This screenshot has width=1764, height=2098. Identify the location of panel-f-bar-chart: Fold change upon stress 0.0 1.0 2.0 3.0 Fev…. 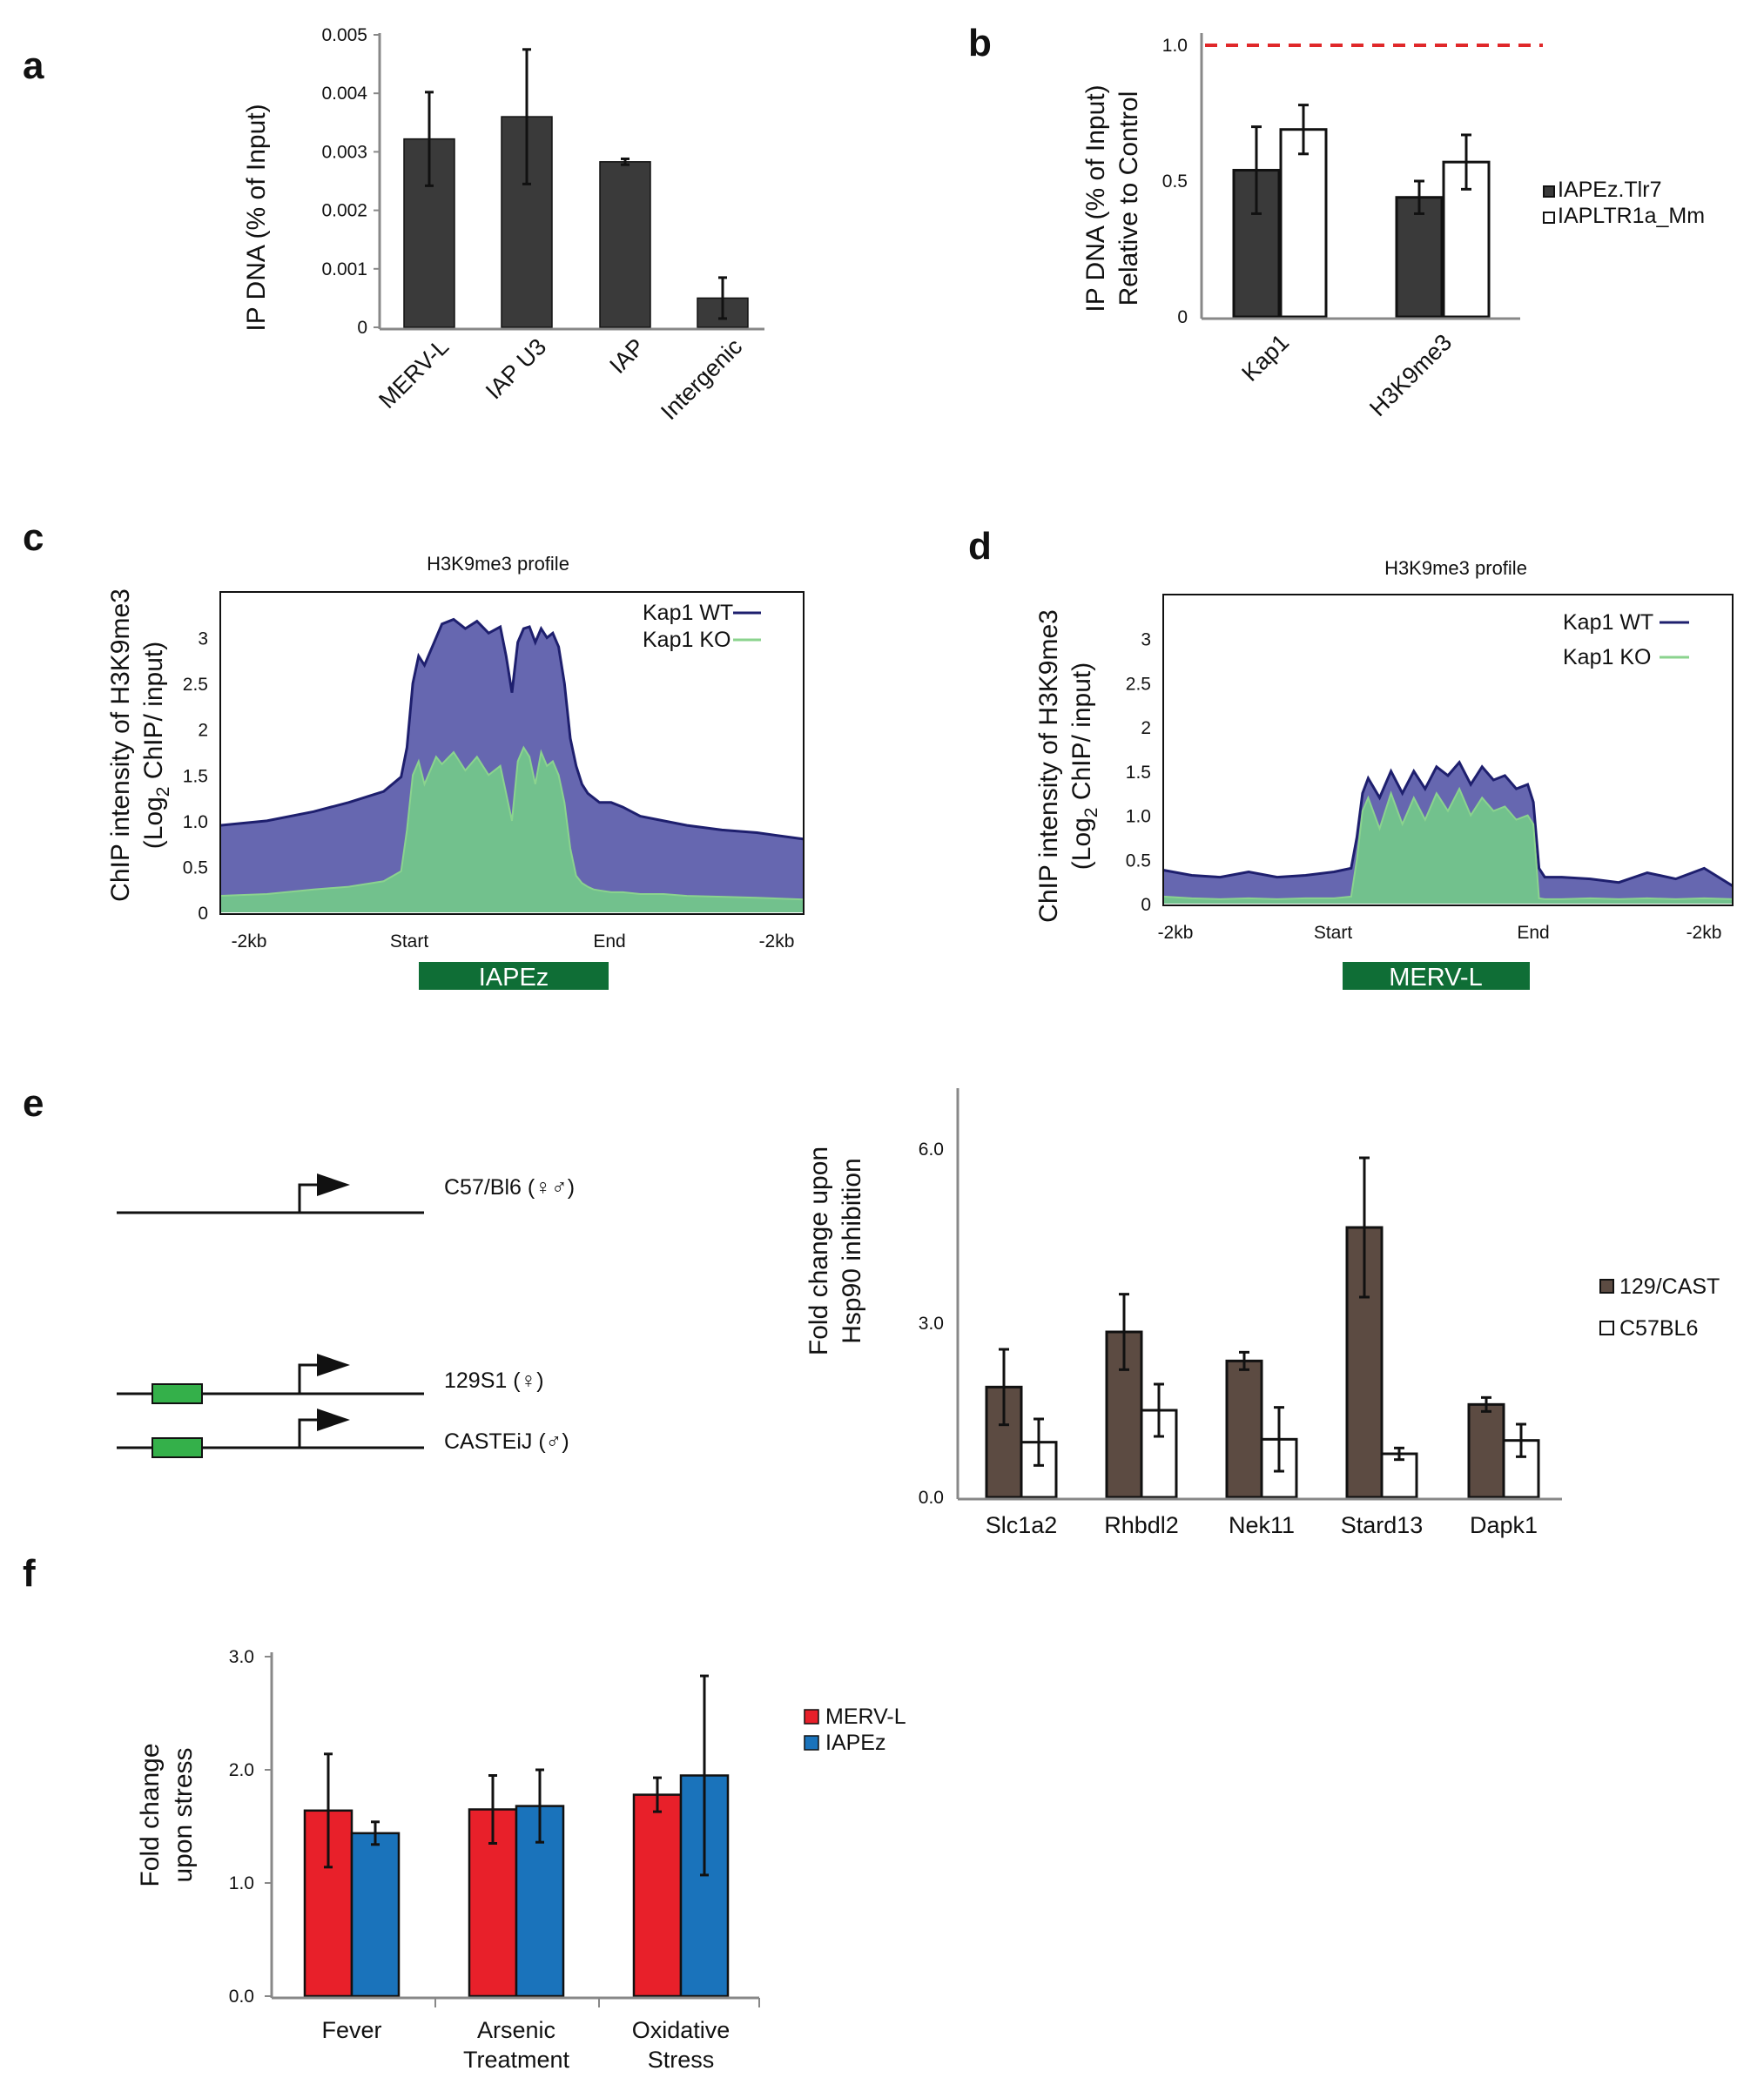
(521, 1860).